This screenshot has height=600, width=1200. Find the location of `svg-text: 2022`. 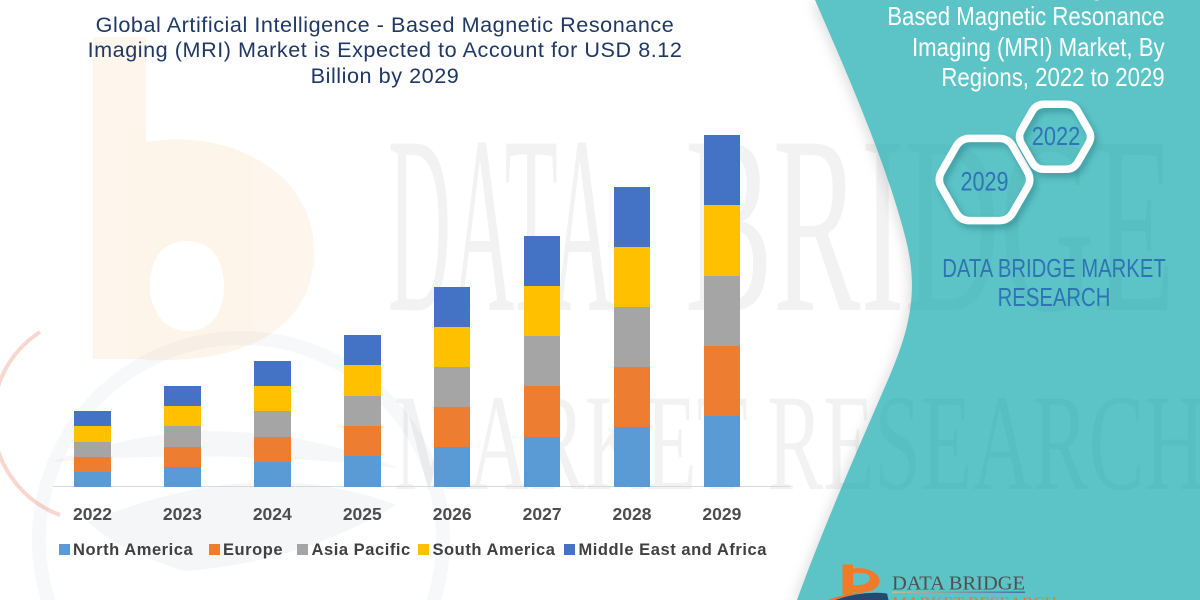

svg-text: 2022 is located at coordinates (1056, 136).